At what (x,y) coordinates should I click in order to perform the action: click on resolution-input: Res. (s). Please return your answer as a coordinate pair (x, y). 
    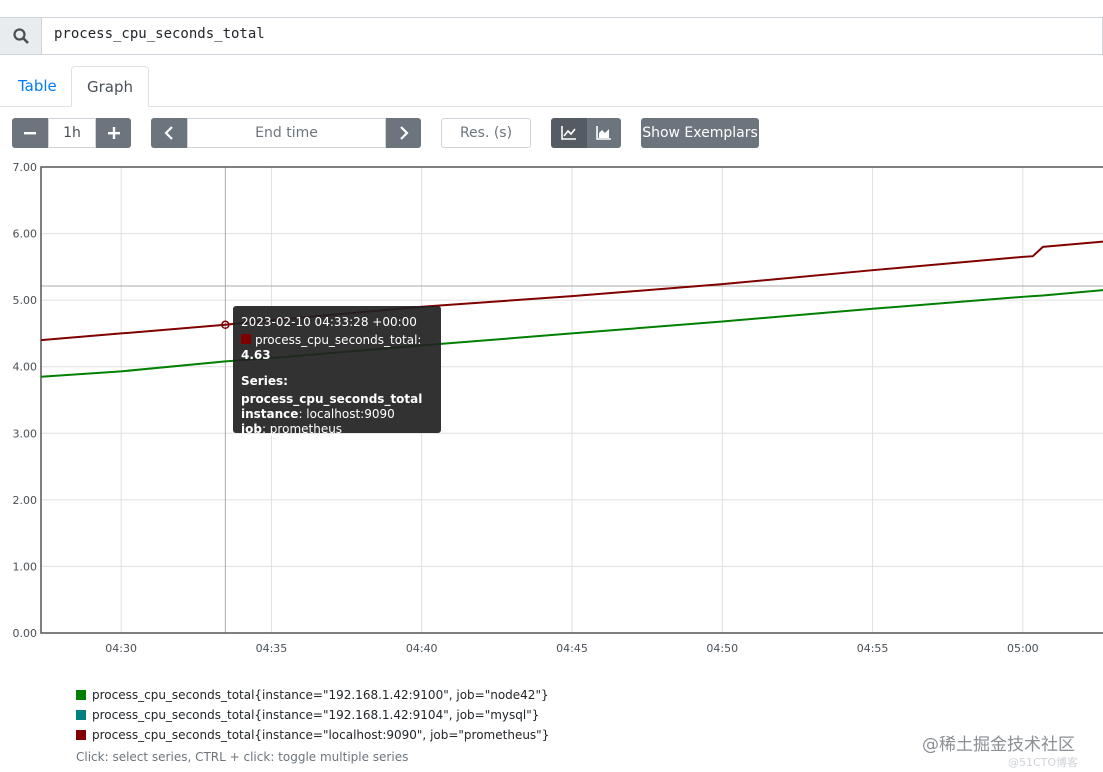
    Looking at the image, I should click on (486, 133).